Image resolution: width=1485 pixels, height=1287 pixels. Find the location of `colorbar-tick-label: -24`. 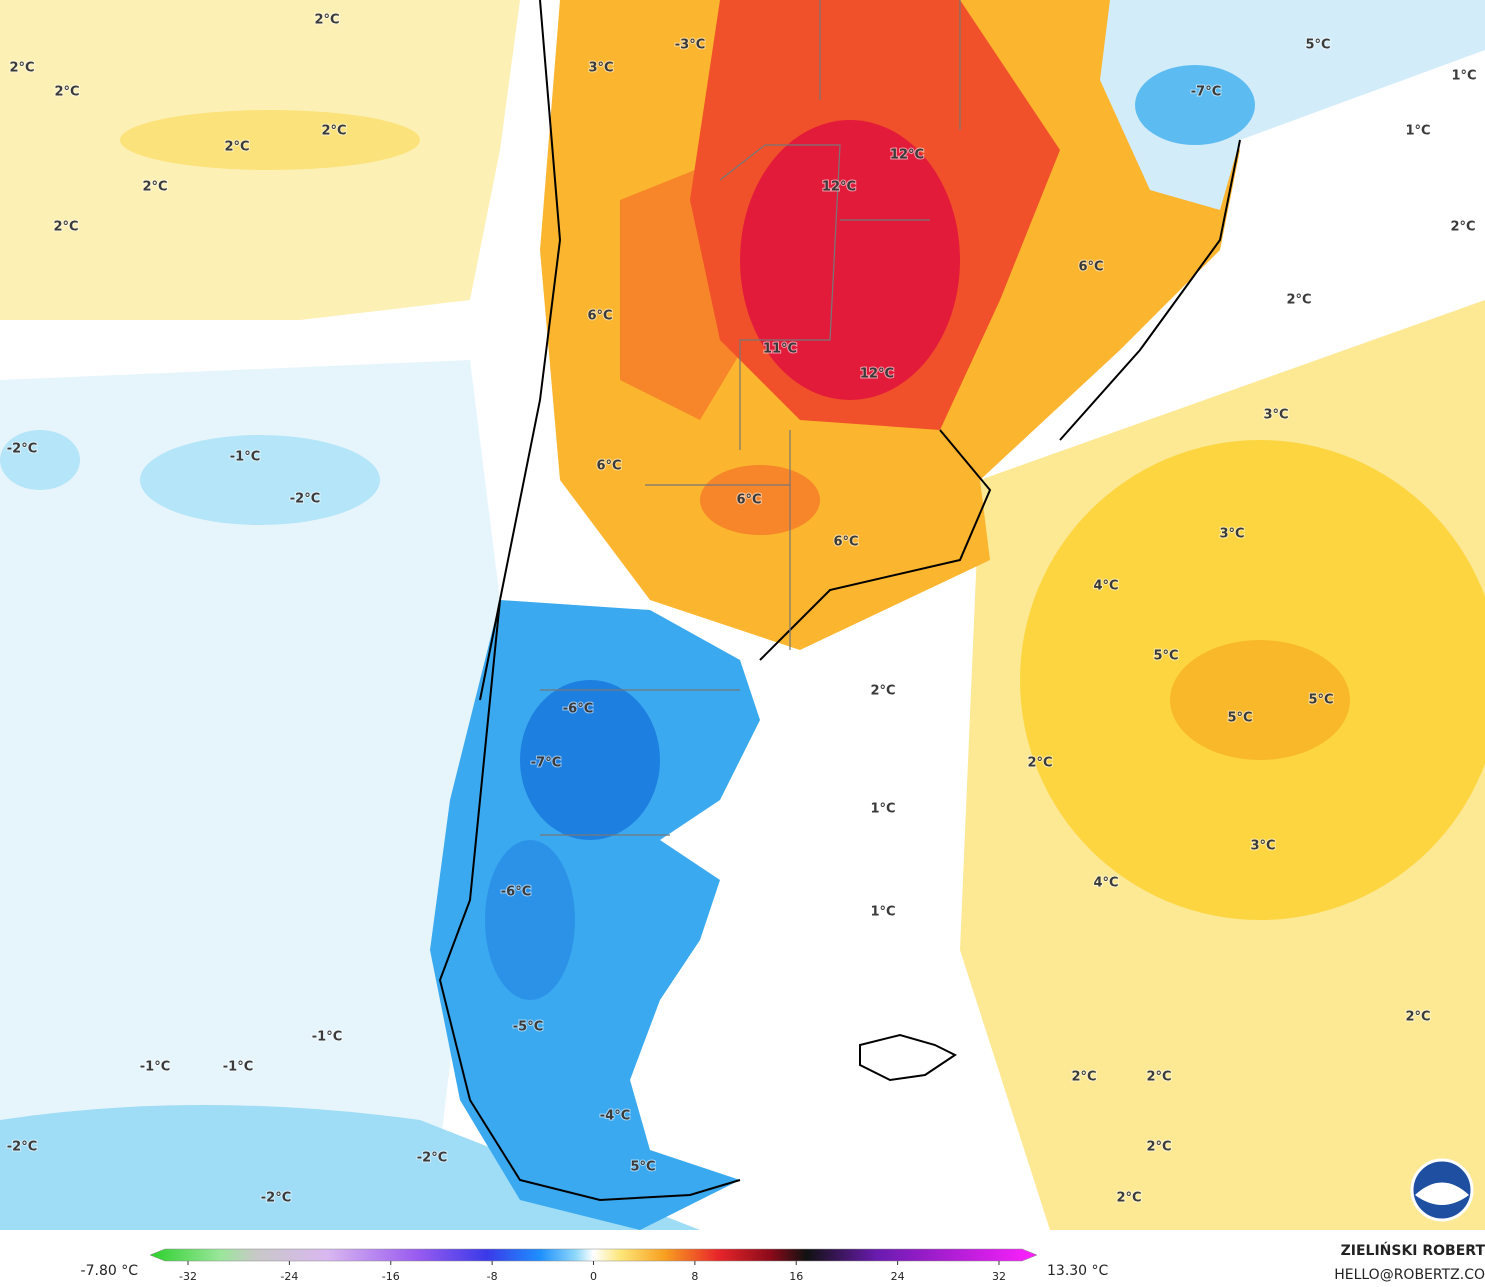

colorbar-tick-label: -24 is located at coordinates (289, 1276).